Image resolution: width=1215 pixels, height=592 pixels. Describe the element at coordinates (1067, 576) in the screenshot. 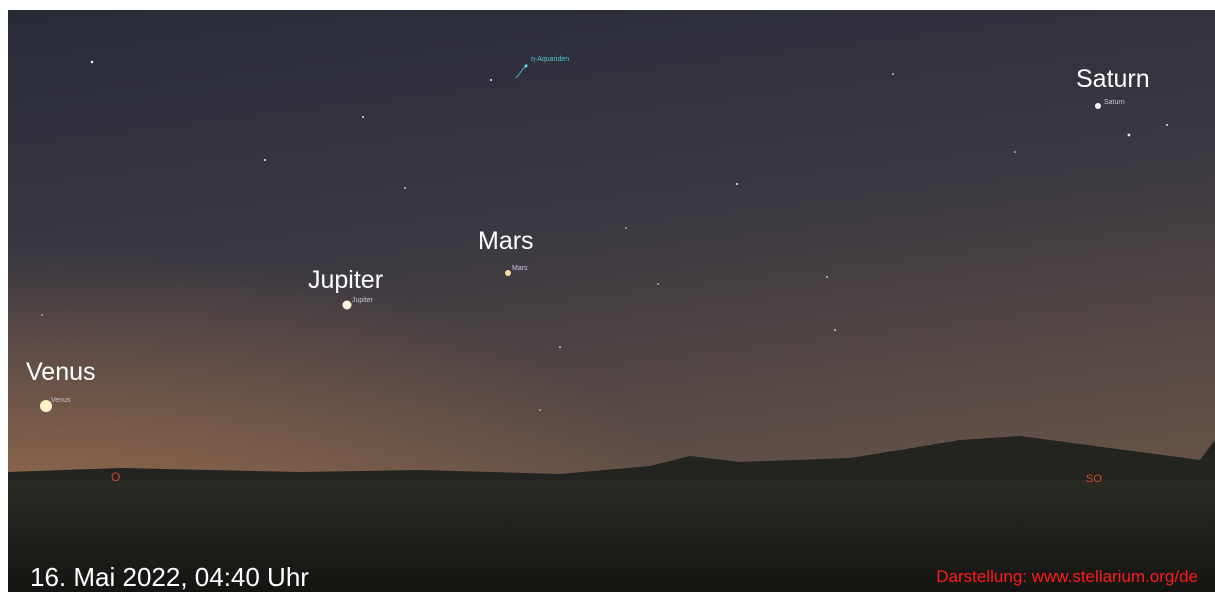

I see `credit: Darstellung: www.stellarium.org/de` at that location.